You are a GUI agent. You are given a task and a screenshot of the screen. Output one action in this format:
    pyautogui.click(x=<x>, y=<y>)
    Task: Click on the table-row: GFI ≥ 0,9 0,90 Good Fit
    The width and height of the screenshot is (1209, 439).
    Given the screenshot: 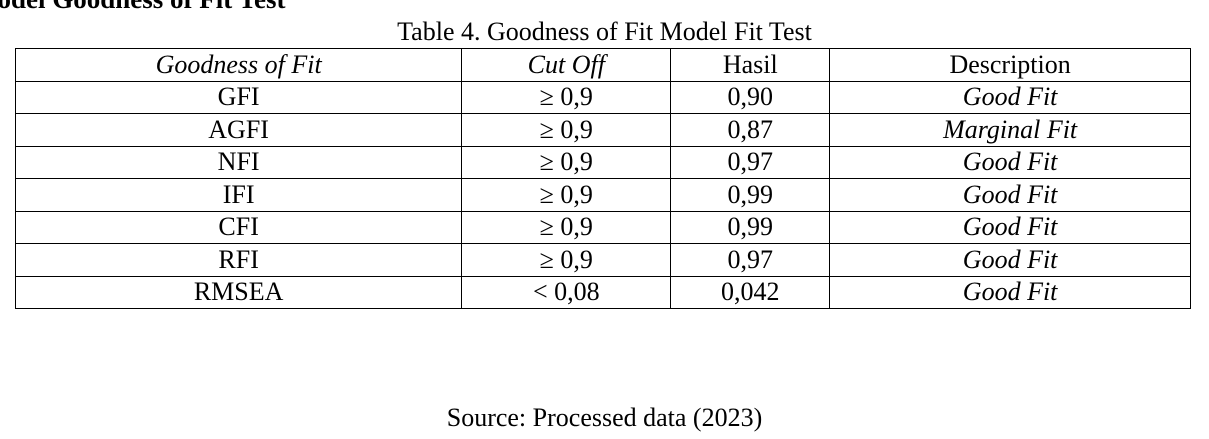 What is the action you would take?
    pyautogui.click(x=602, y=97)
    